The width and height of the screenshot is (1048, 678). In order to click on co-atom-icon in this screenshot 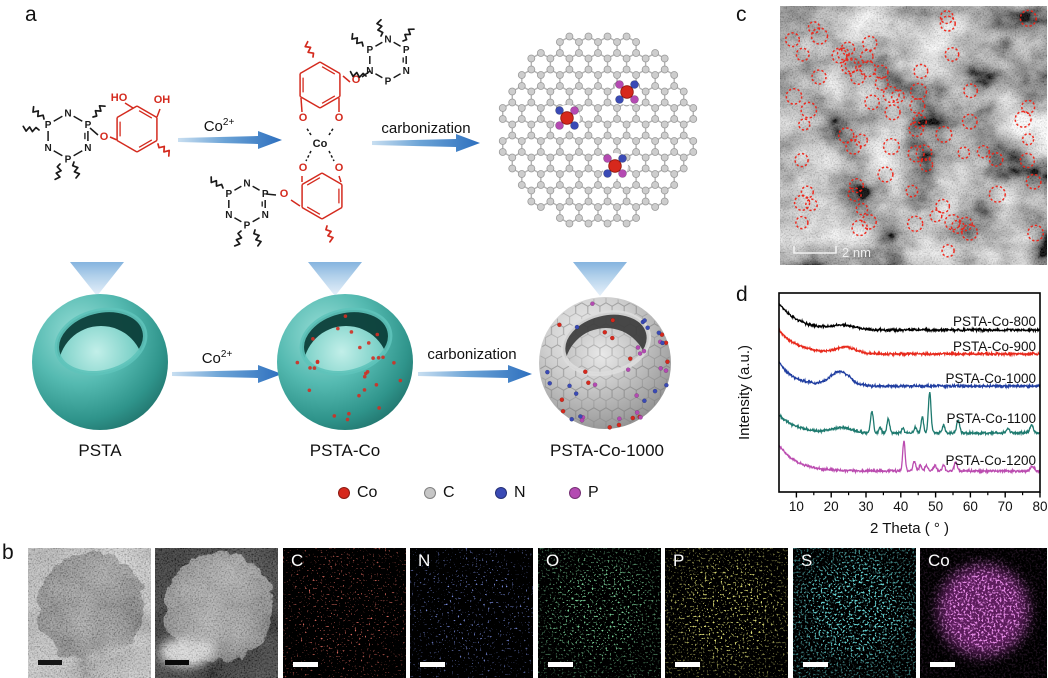, I will do `click(344, 493)`.